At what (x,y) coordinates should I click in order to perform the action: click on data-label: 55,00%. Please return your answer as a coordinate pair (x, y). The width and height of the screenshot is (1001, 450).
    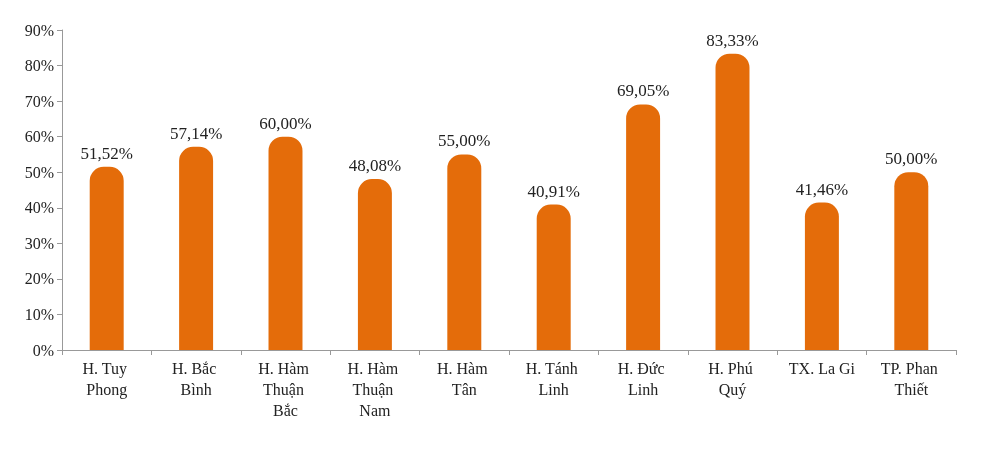
    Looking at the image, I should click on (464, 141).